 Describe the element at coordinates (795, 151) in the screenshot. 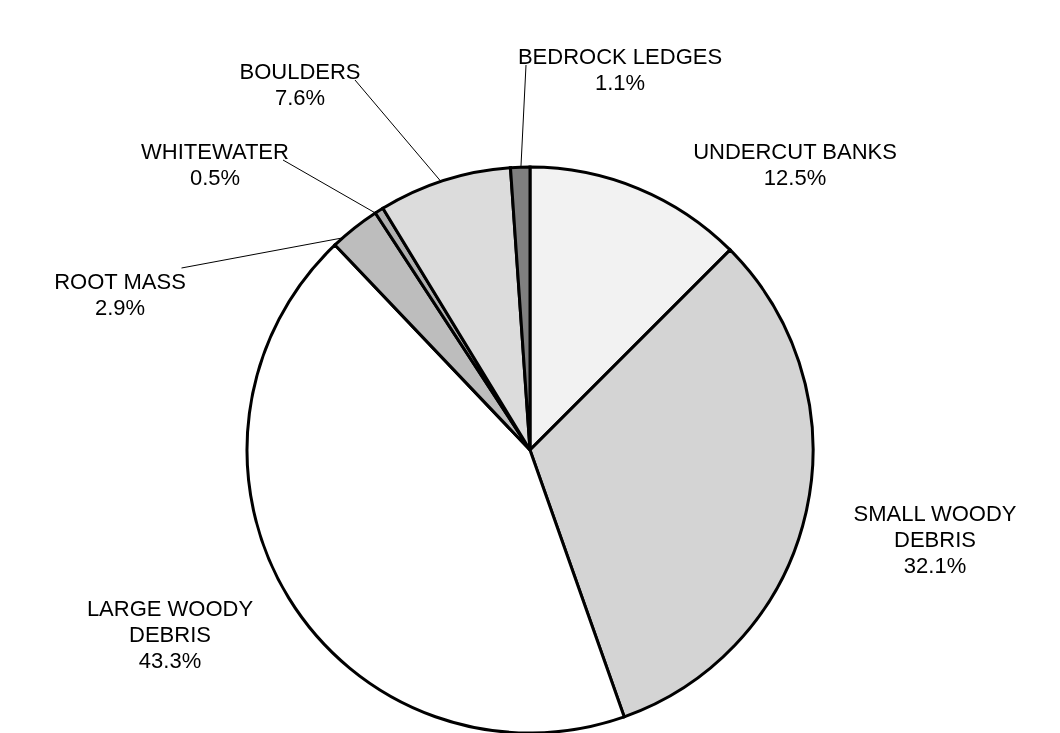

I see `slice-label: UNDERCUT BANKS` at that location.